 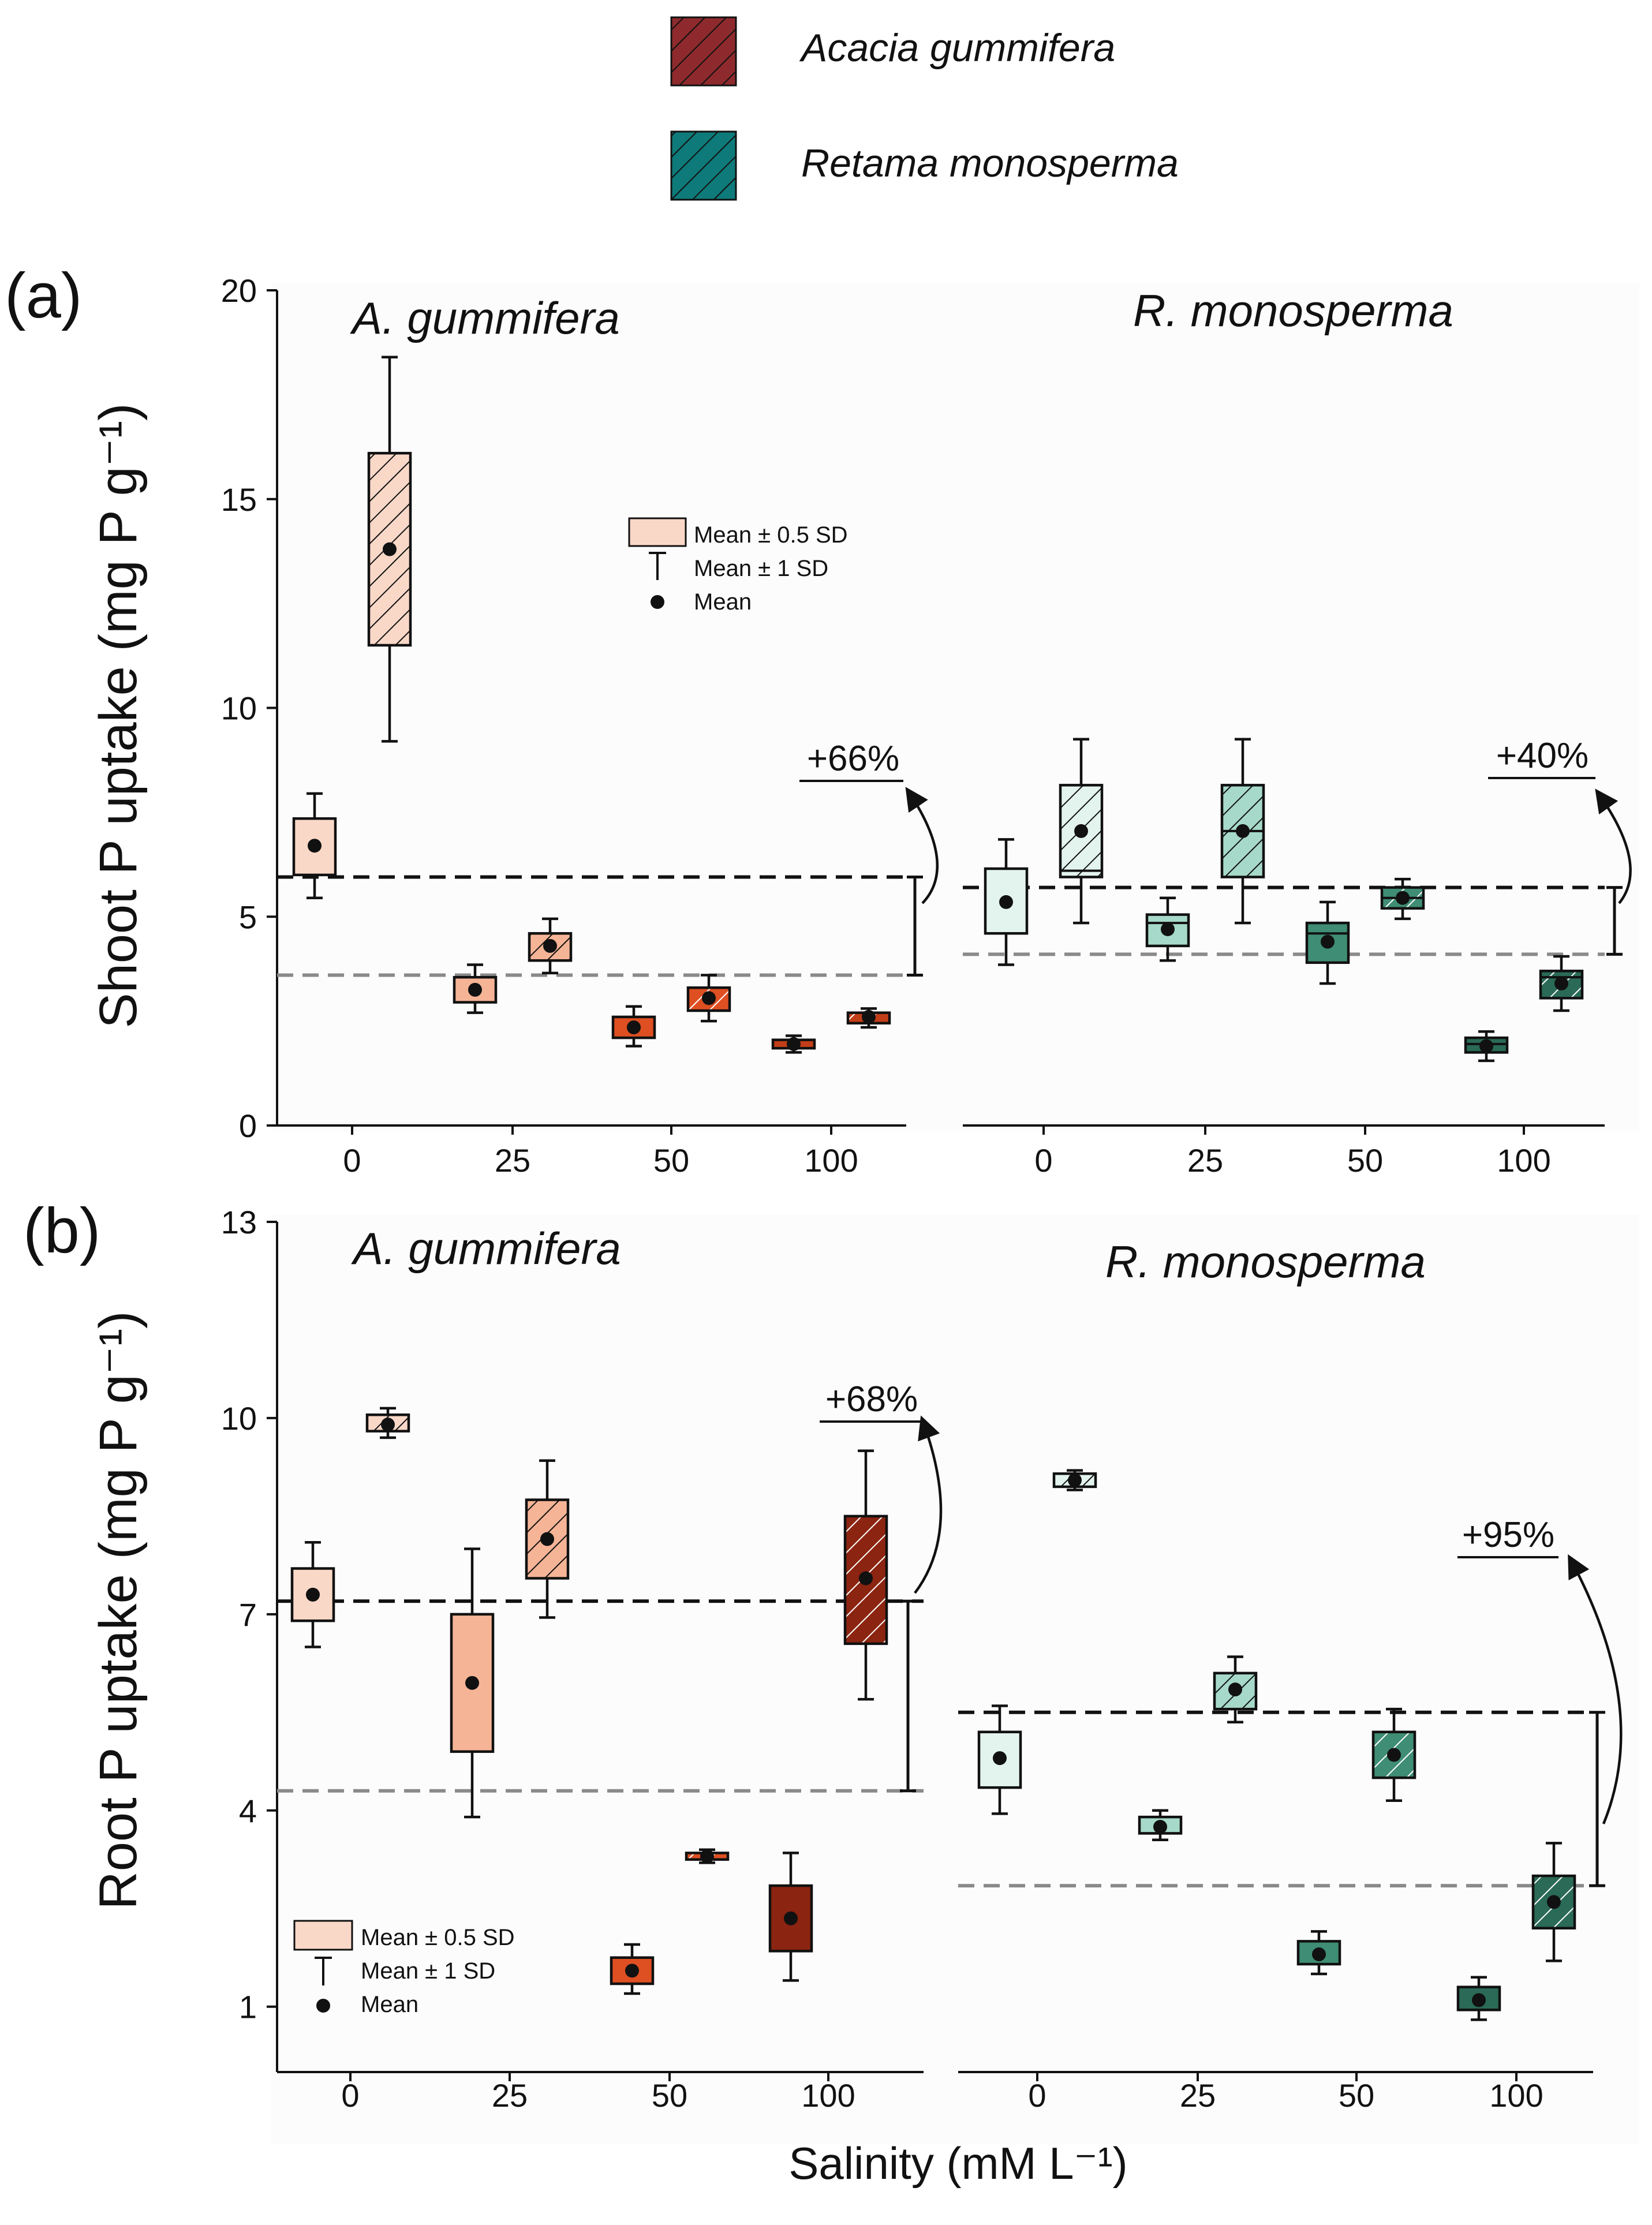 I want to click on legend-item-acacia: Acacia gummifera, so click(x=892, y=51).